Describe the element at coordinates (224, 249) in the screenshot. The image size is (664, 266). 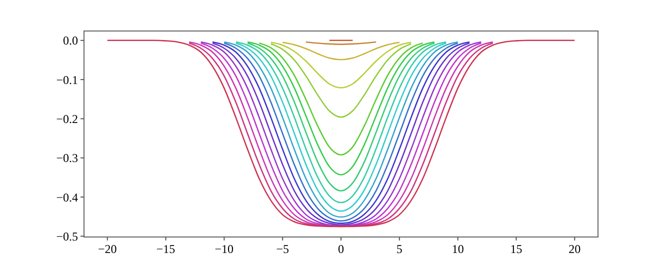
I see `x-tick-label: −10` at that location.